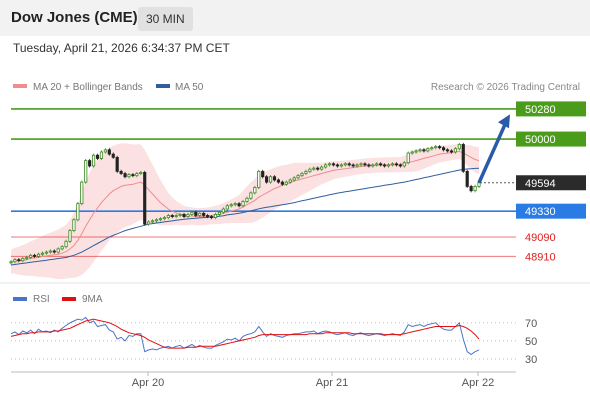  I want to click on credit-text: Research © 2026 Trading Central, so click(505, 87).